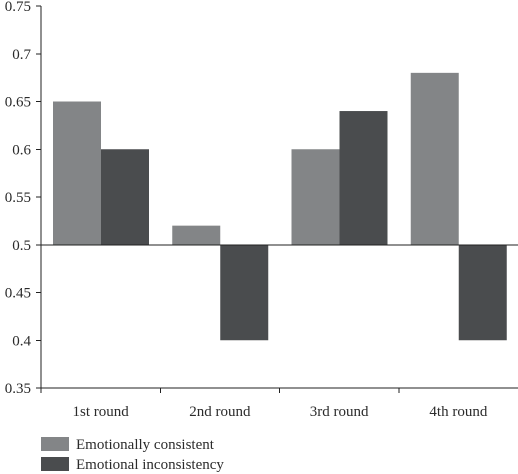 Image resolution: width=518 pixels, height=474 pixels. Describe the element at coordinates (125, 197) in the screenshot. I see `bar-emotional-inconsistency-1st-round` at that location.